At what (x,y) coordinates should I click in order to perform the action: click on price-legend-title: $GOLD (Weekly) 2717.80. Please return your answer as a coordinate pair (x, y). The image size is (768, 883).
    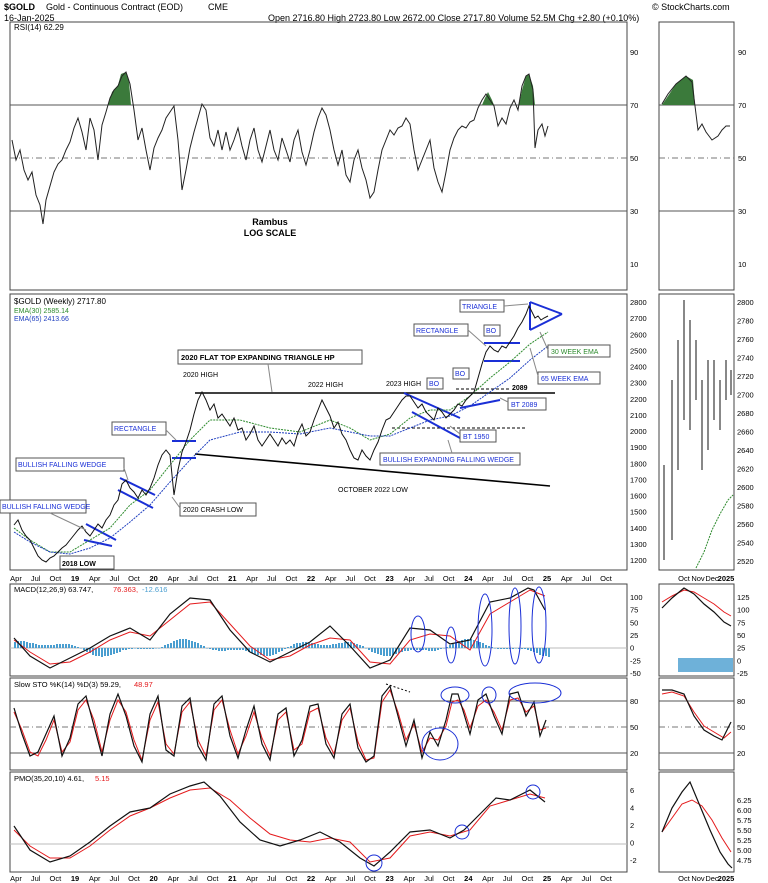
    Looking at the image, I should click on (60, 301).